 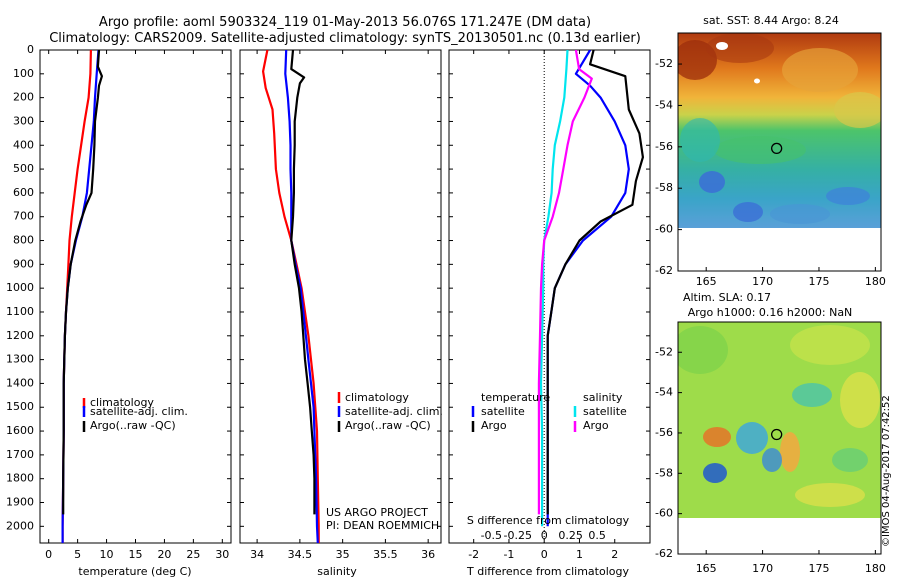 I want to click on legend-label-climatology: climatology, so click(x=122, y=402).